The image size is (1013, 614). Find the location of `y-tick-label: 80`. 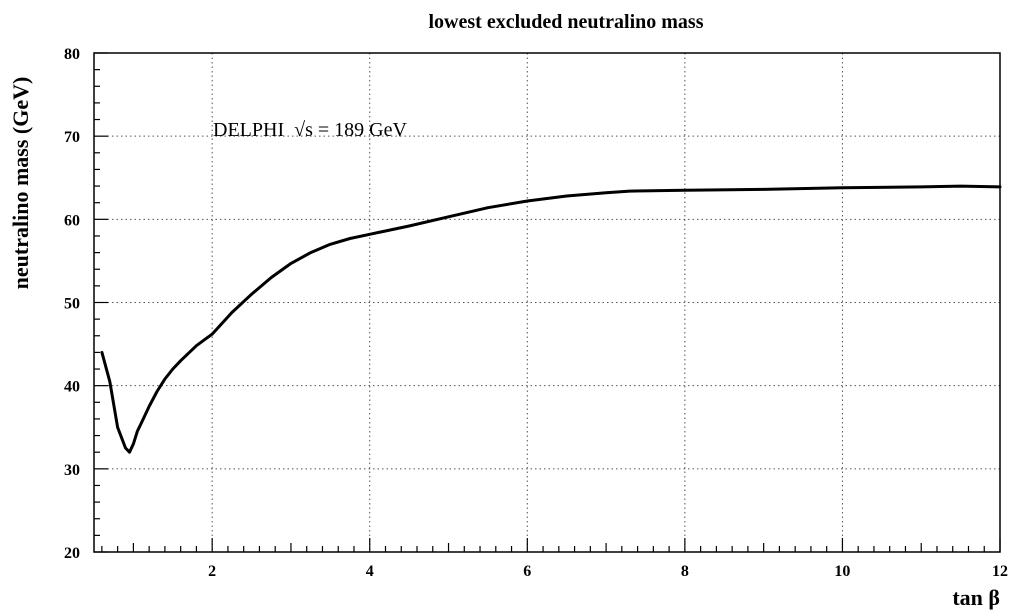

y-tick-label: 80 is located at coordinates (72, 54).